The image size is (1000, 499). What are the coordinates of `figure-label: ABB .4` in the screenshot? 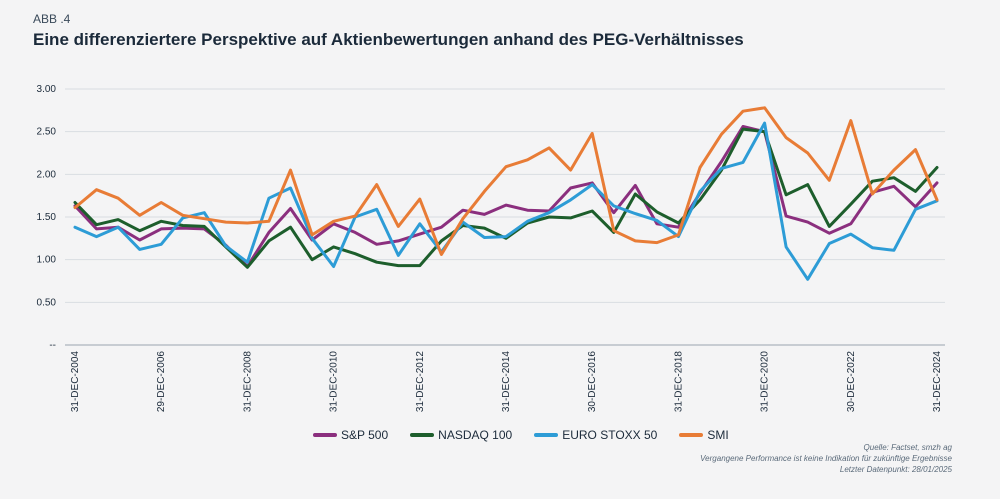 It's located at (52, 19).